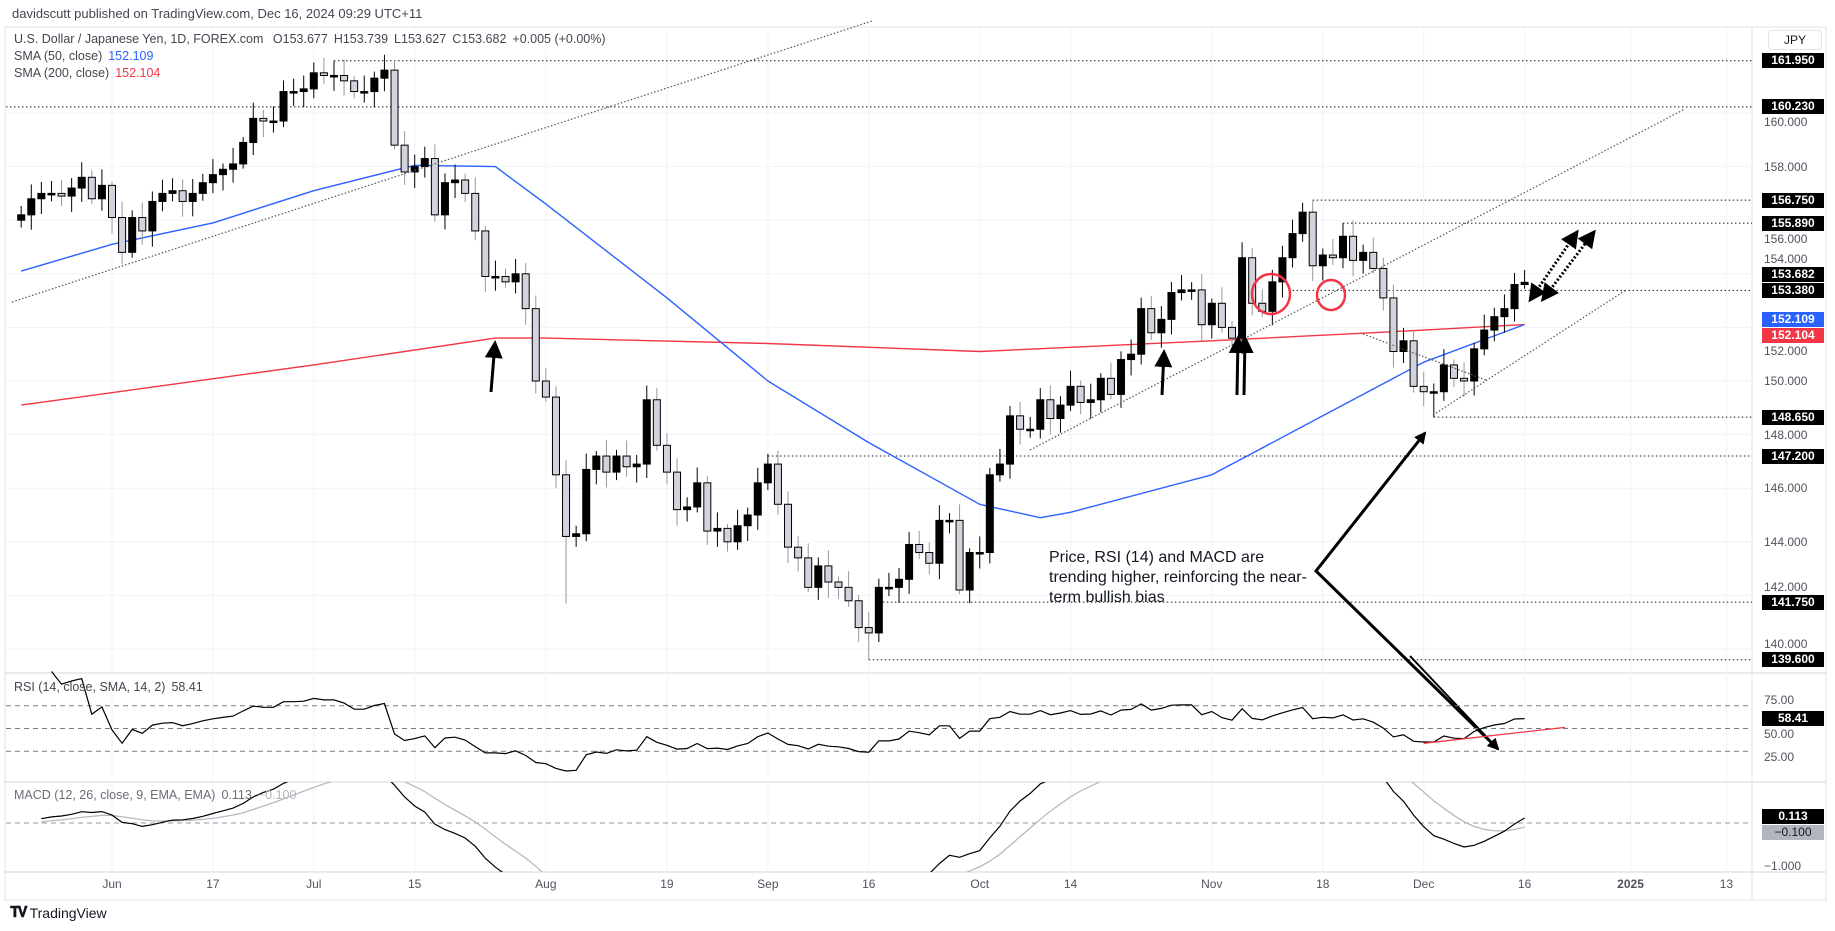 Image resolution: width=1835 pixels, height=931 pixels. Describe the element at coordinates (1793, 200) in the screenshot. I see `price-level-badge: 156.750` at that location.